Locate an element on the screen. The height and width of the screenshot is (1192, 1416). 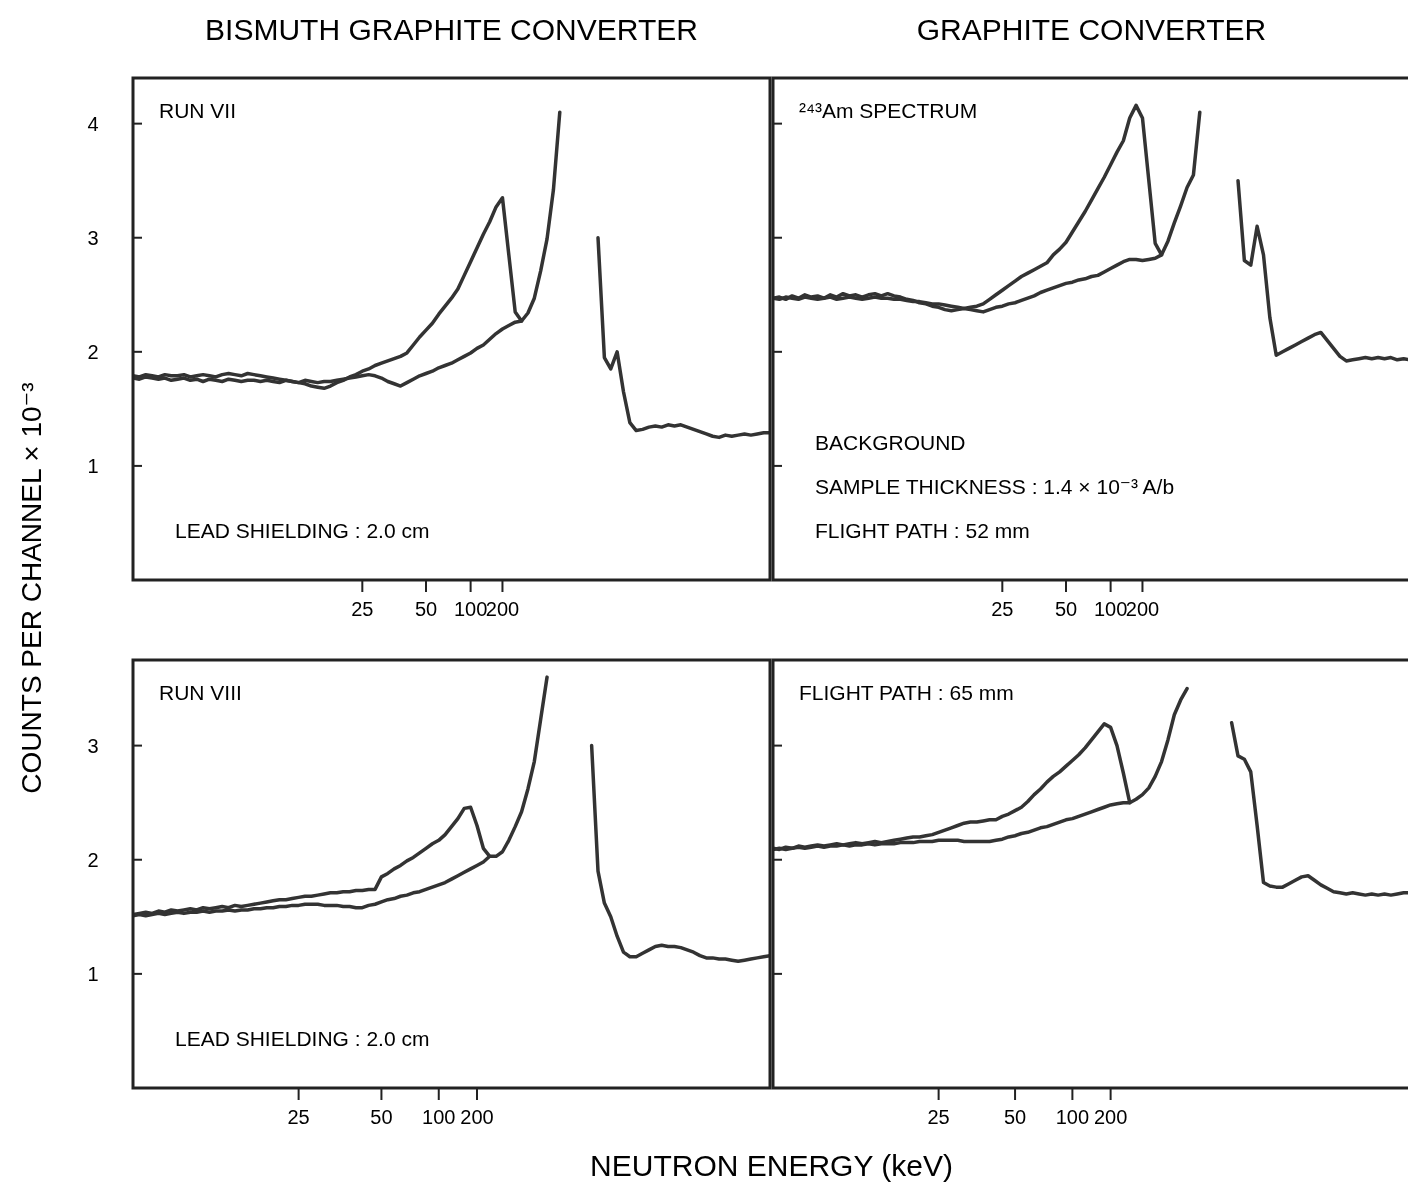
annotation: FLIGHT PATH : 65 mm is located at coordinates (906, 692).